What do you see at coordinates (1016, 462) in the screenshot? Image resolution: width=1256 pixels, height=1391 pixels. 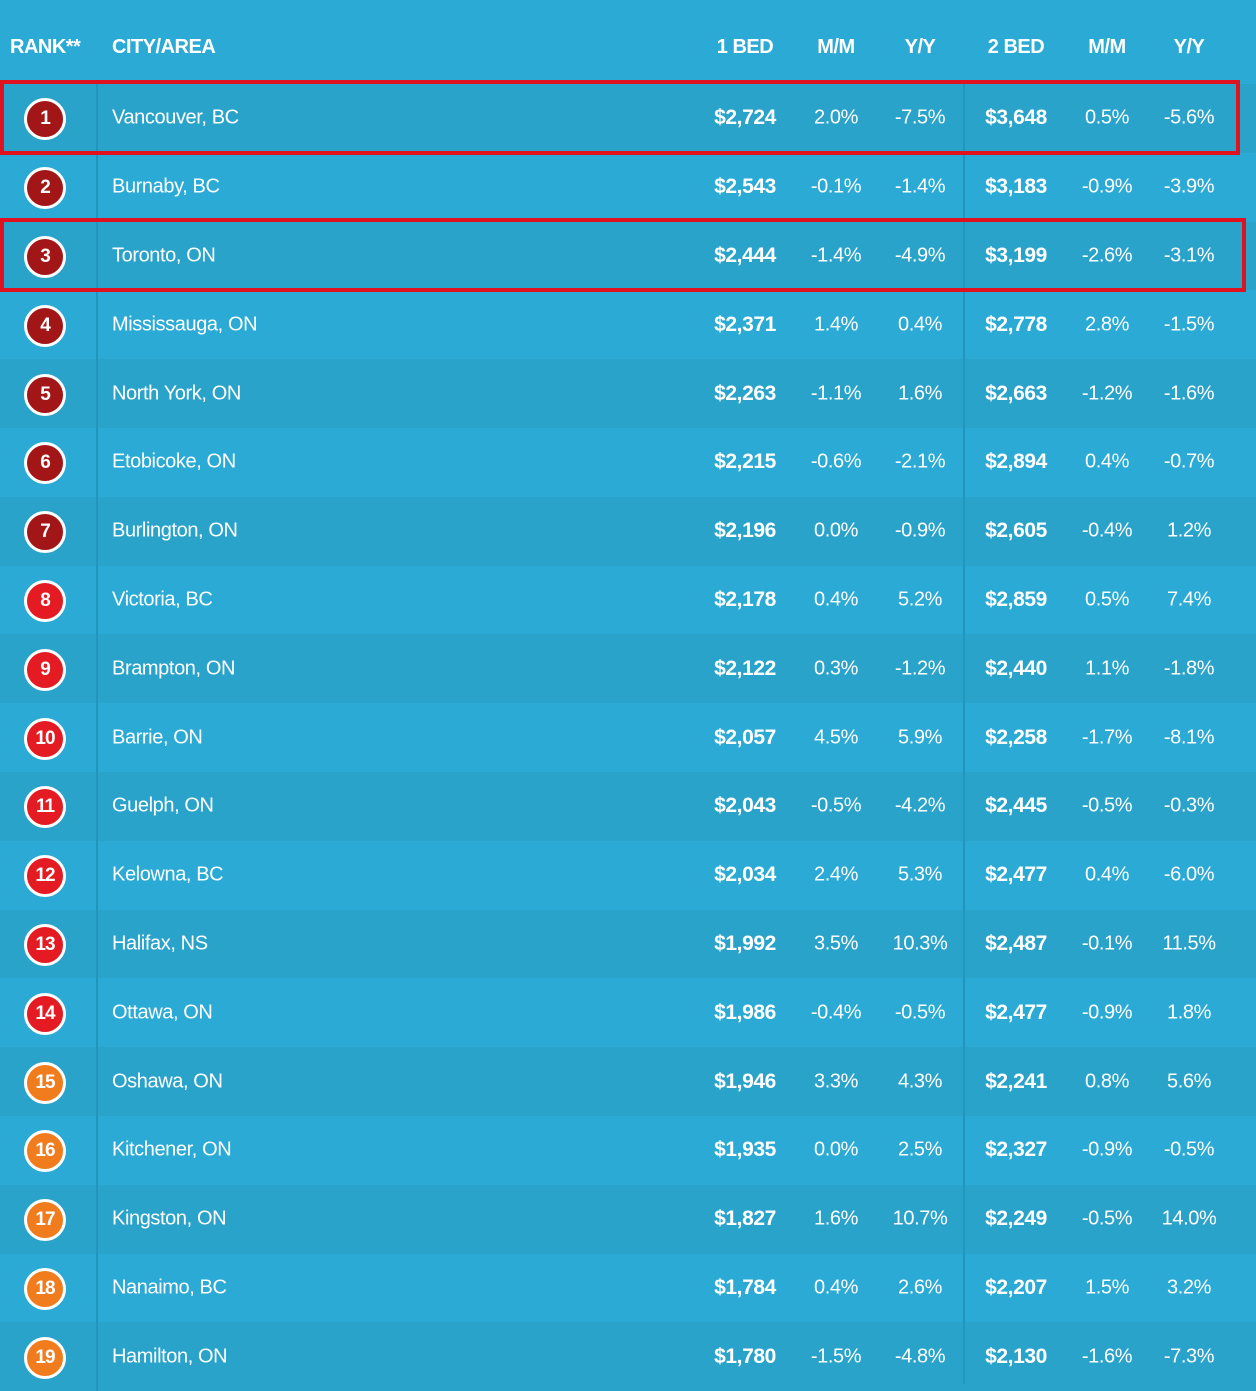 I see `two-bed-rent: $2,894` at bounding box center [1016, 462].